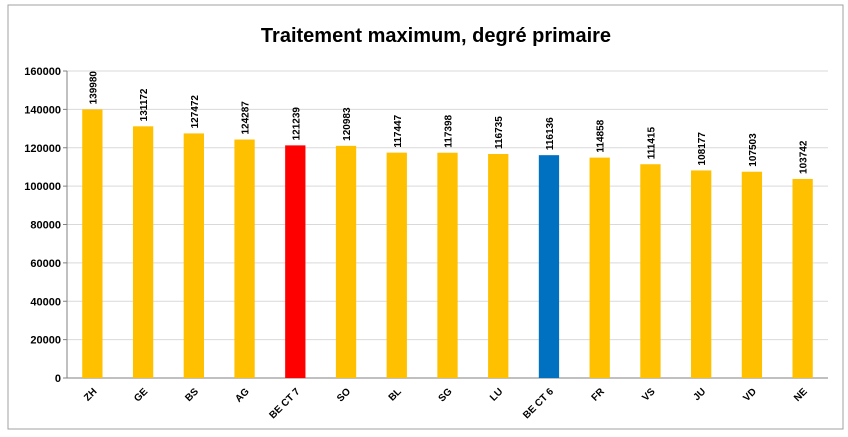  I want to click on data-label: 108177, so click(702, 149).